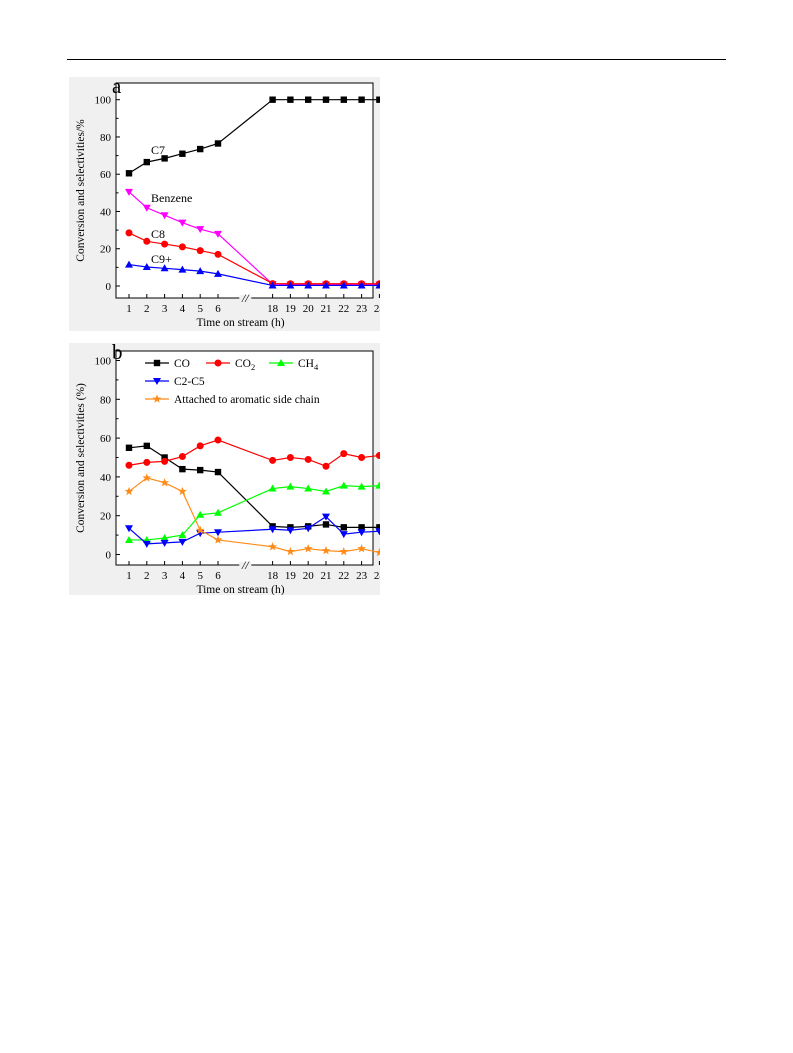 The width and height of the screenshot is (793, 1053). What do you see at coordinates (157, 381) in the screenshot?
I see `legend-marker-c2-c5` at bounding box center [157, 381].